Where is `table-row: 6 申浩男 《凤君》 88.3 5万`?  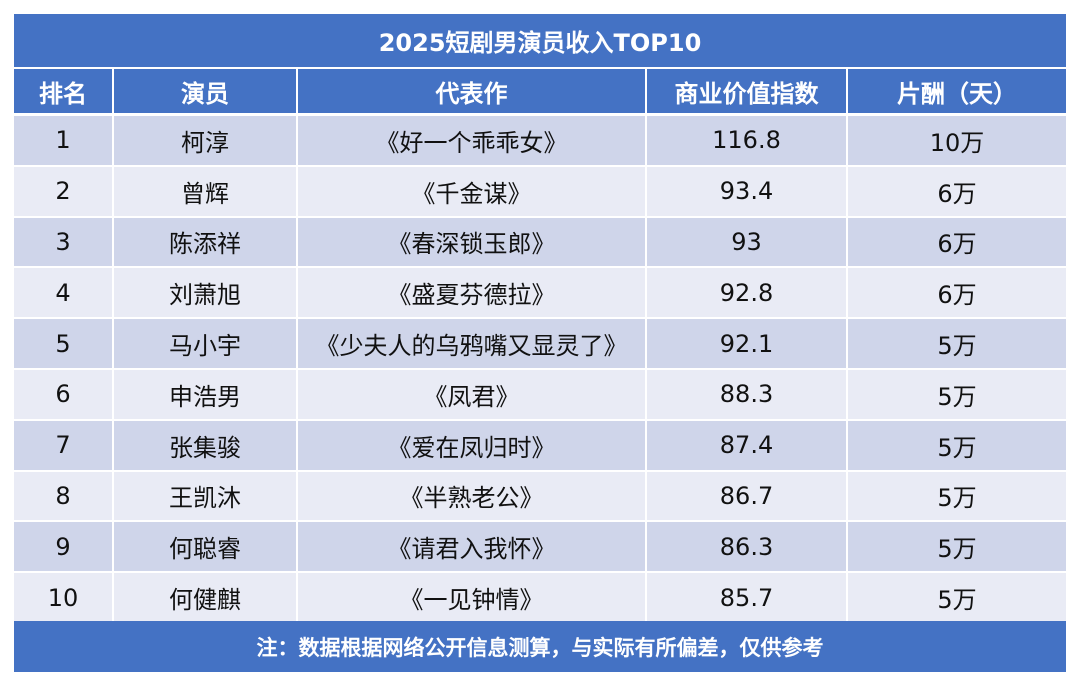
table-row: 6 申浩男 《凤君》 88.3 5万 is located at coordinates (540, 395).